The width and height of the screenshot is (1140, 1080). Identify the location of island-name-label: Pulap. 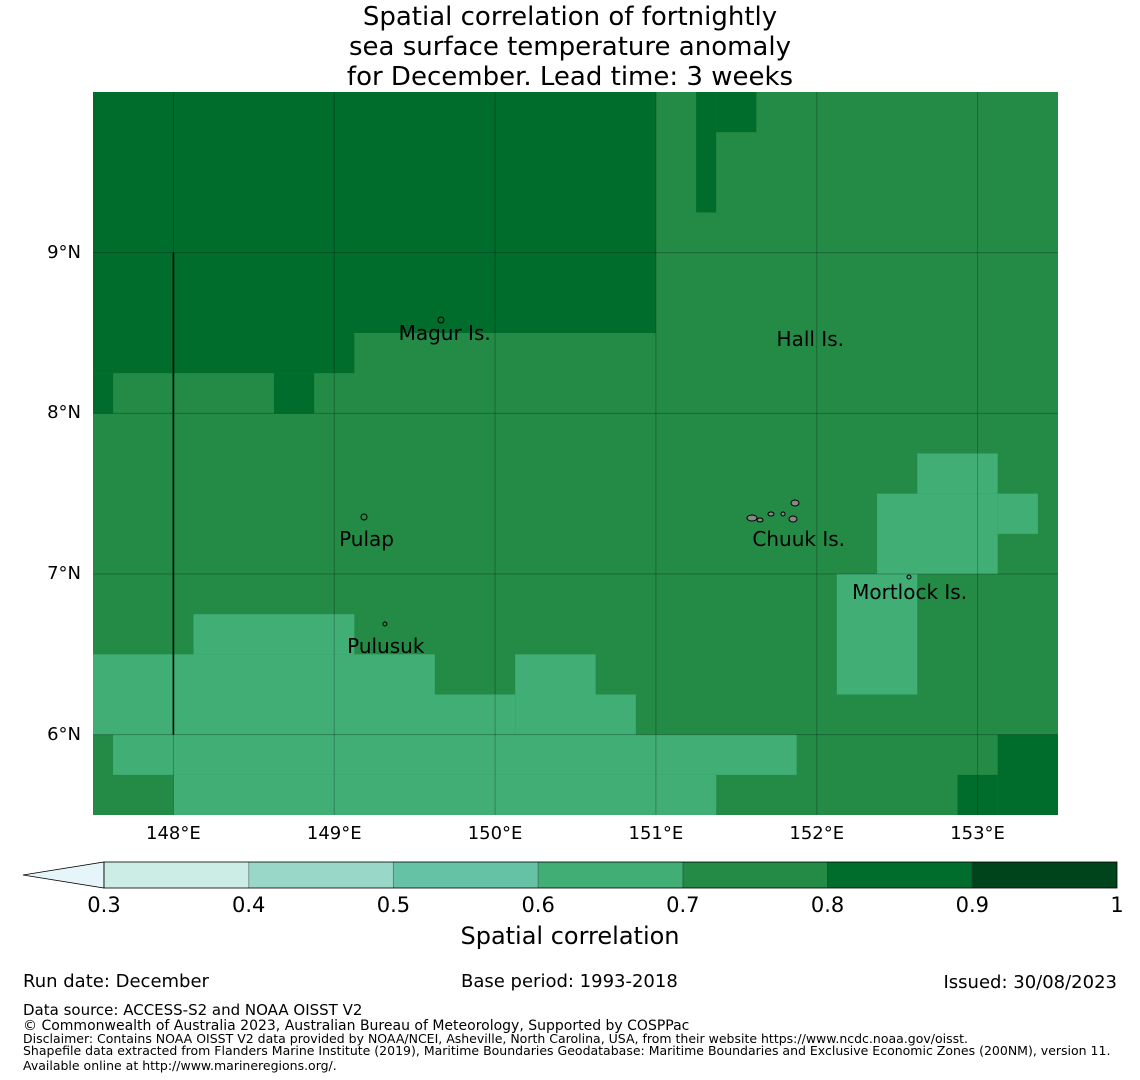
(366, 538).